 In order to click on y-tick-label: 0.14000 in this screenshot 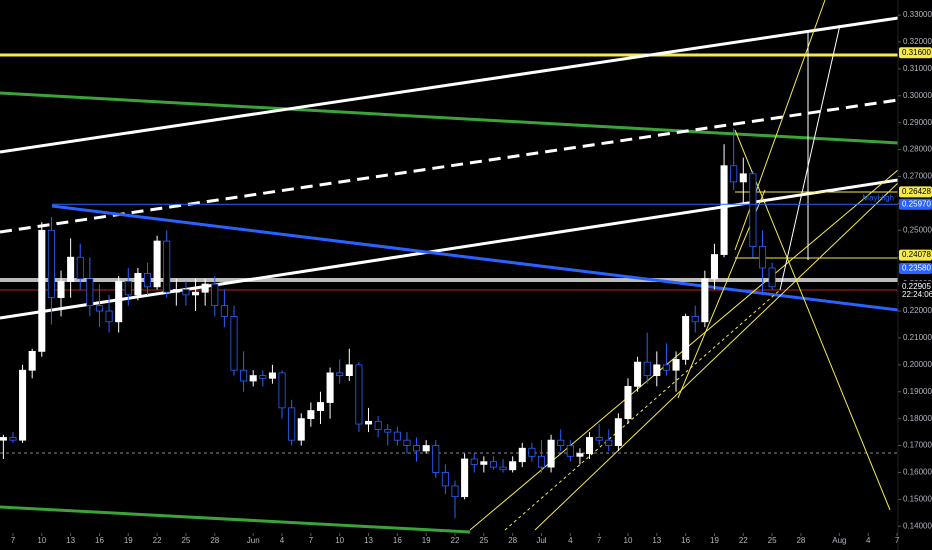, I will do `click(917, 525)`.